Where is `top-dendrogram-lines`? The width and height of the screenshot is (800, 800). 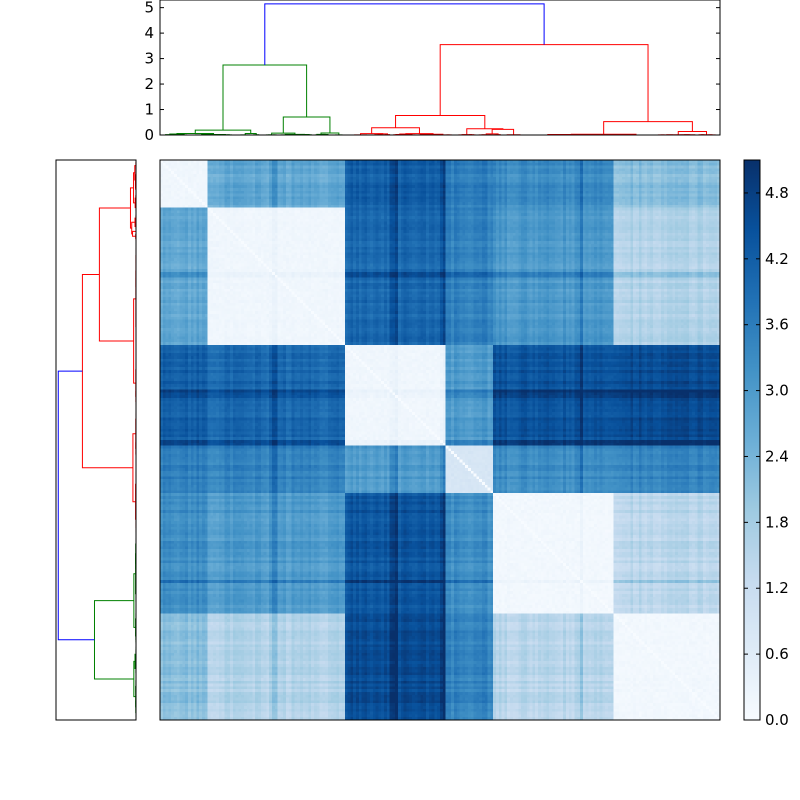 top-dendrogram-lines is located at coordinates (440, 69).